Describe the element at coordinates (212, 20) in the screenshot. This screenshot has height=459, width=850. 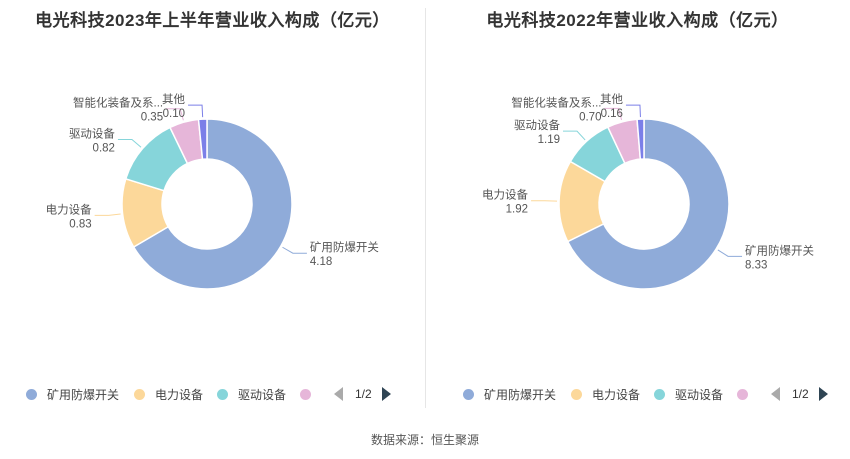
I see `chart-title: 电光科技2023年上半年营业收入构成（亿元）` at that location.